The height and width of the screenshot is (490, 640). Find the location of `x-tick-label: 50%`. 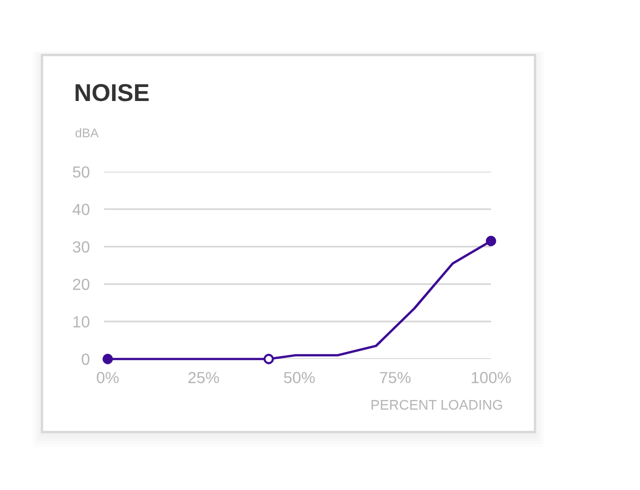

x-tick-label: 50% is located at coordinates (299, 378).